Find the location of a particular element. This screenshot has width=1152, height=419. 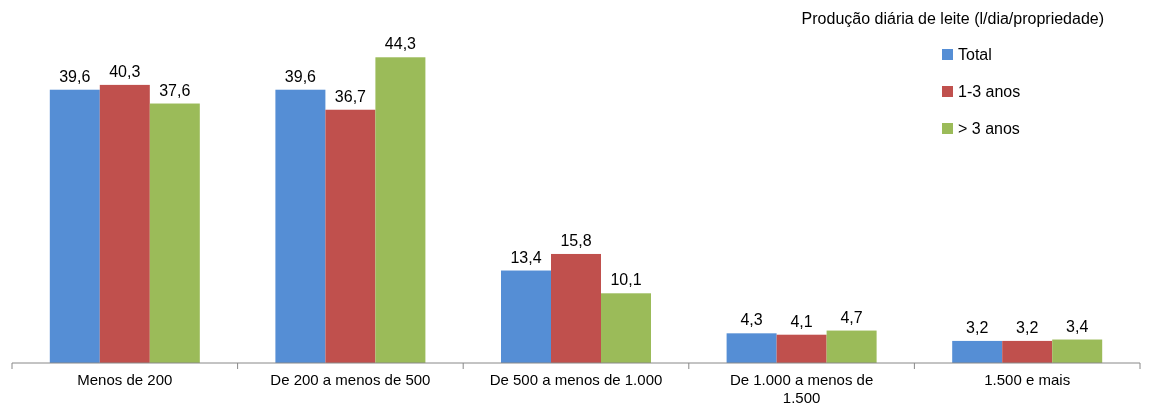

data-label: 4,3 is located at coordinates (751, 320).